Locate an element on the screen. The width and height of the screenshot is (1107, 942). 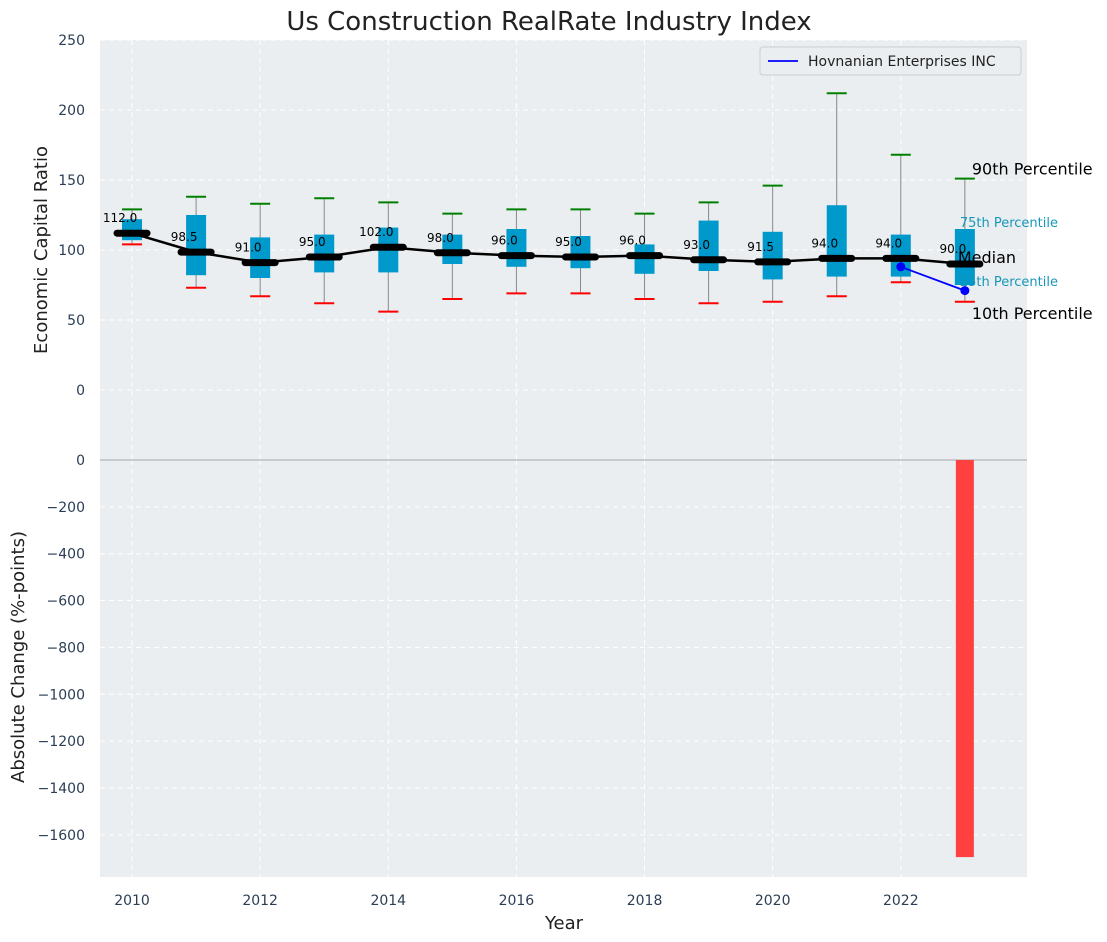
top-y-tick-label: 0 is located at coordinates (80, 391).